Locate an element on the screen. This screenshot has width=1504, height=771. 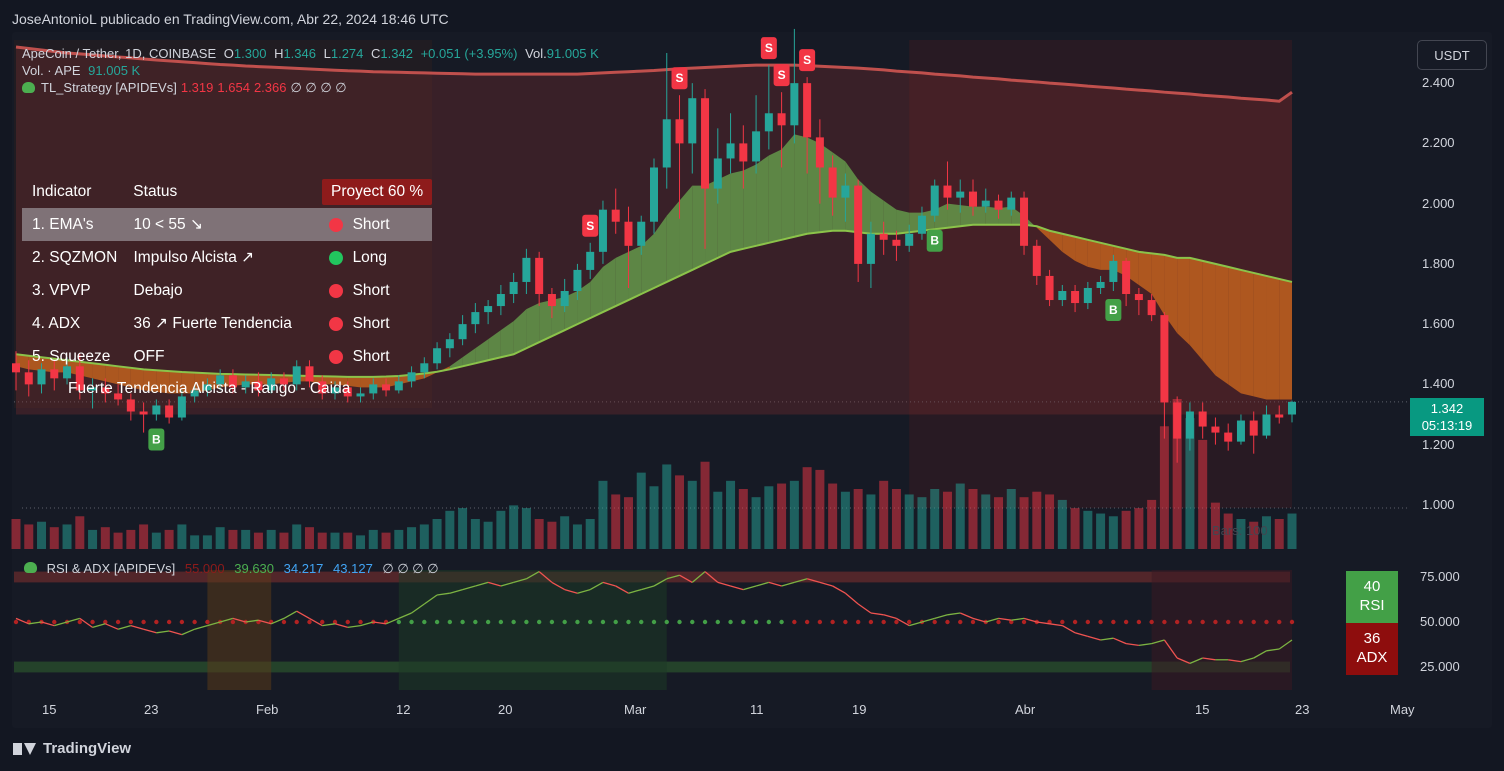
currency-button: USDT is located at coordinates (1452, 55).